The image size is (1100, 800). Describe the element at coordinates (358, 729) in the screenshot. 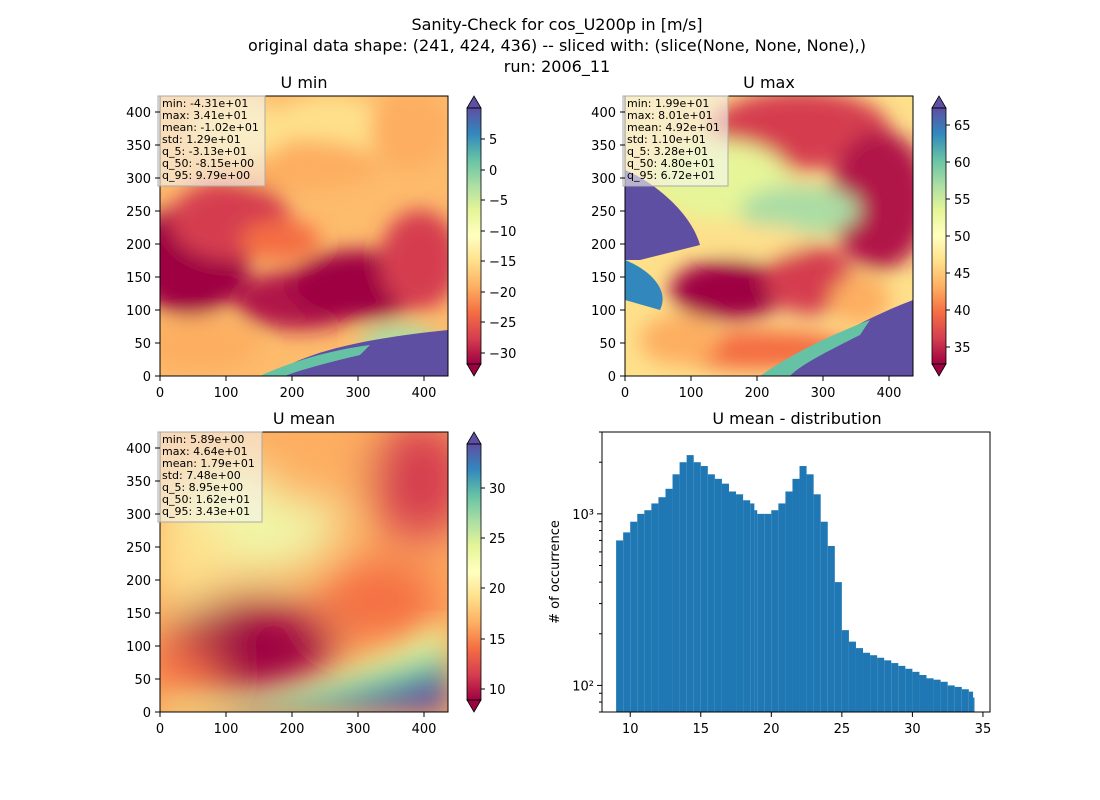

I see `x-tick-label: 300` at that location.